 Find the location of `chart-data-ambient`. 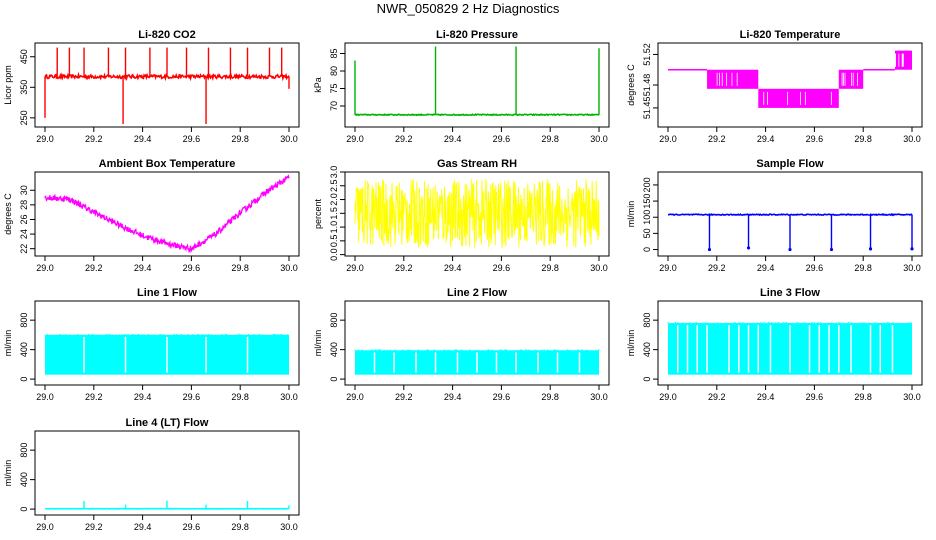

chart-data-ambient is located at coordinates (167, 214).